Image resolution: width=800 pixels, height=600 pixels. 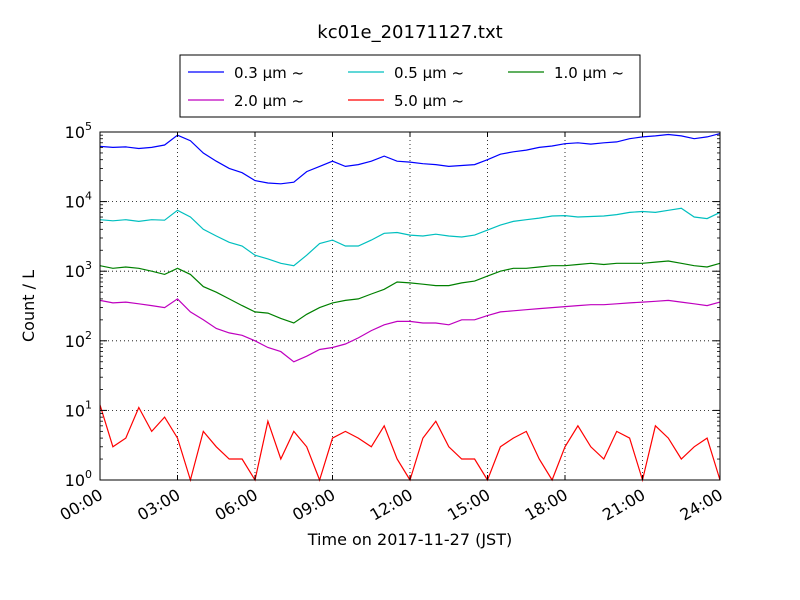 What do you see at coordinates (623, 505) in the screenshot?
I see `x-tick-label: 21:00` at bounding box center [623, 505].